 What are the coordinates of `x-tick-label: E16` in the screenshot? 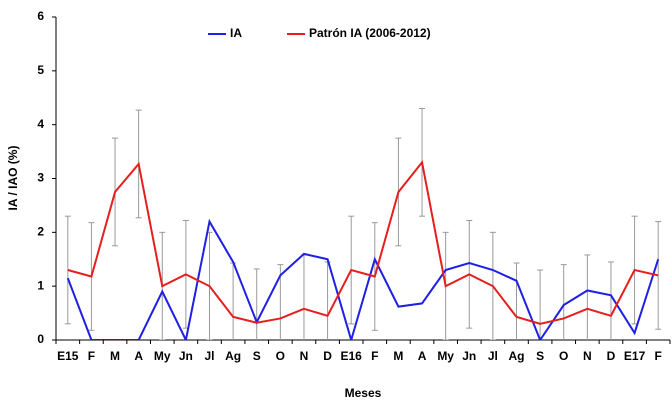 It's located at (352, 356).